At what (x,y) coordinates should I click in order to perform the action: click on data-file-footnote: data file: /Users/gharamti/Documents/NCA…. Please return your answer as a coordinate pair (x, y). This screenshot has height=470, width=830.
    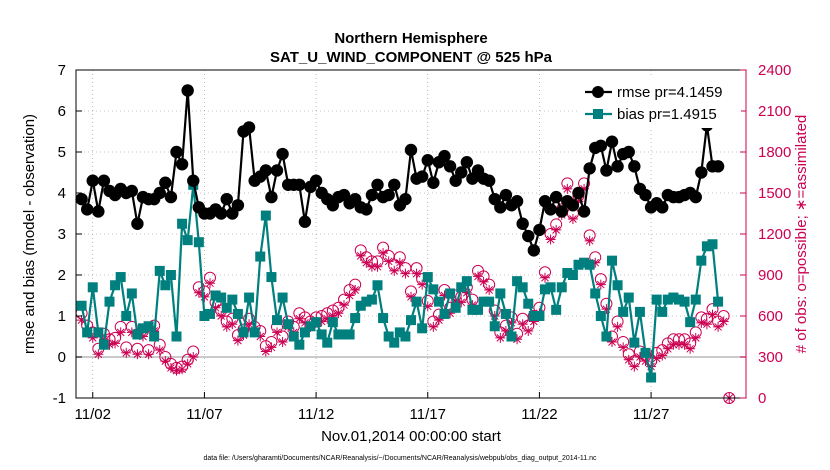
    Looking at the image, I should click on (400, 458).